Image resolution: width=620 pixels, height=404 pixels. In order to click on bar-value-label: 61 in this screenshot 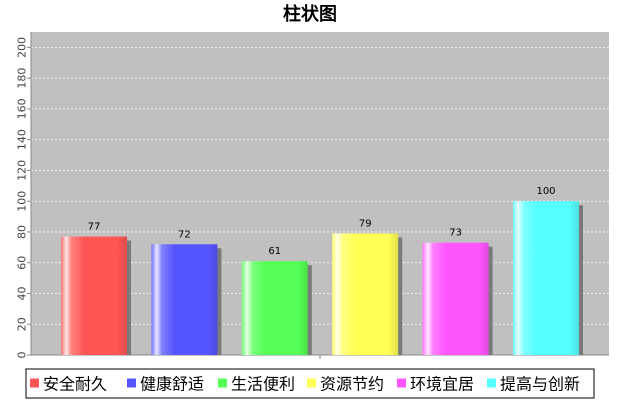, I will do `click(274, 251)`.